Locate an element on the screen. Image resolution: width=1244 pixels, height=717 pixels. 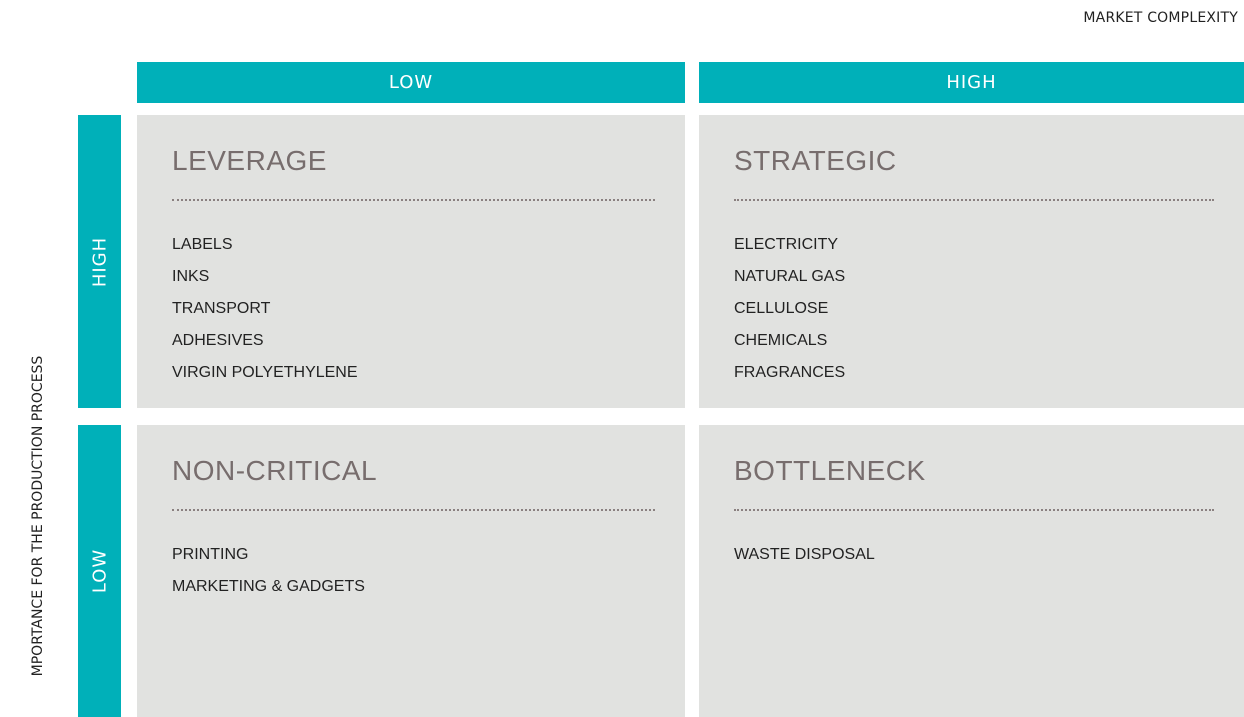
item: INKS is located at coordinates (191, 276).